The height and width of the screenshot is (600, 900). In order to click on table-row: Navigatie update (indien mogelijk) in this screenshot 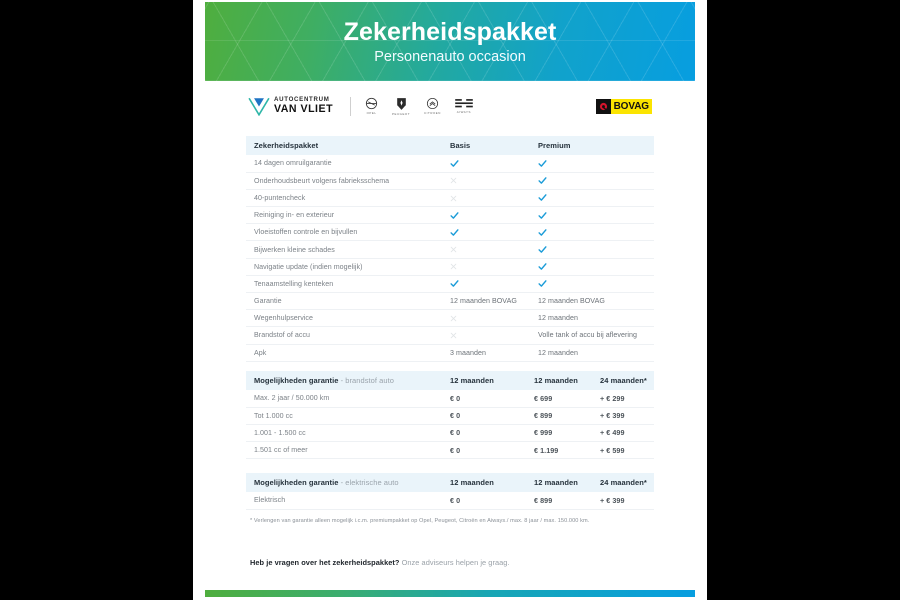, I will do `click(450, 267)`.